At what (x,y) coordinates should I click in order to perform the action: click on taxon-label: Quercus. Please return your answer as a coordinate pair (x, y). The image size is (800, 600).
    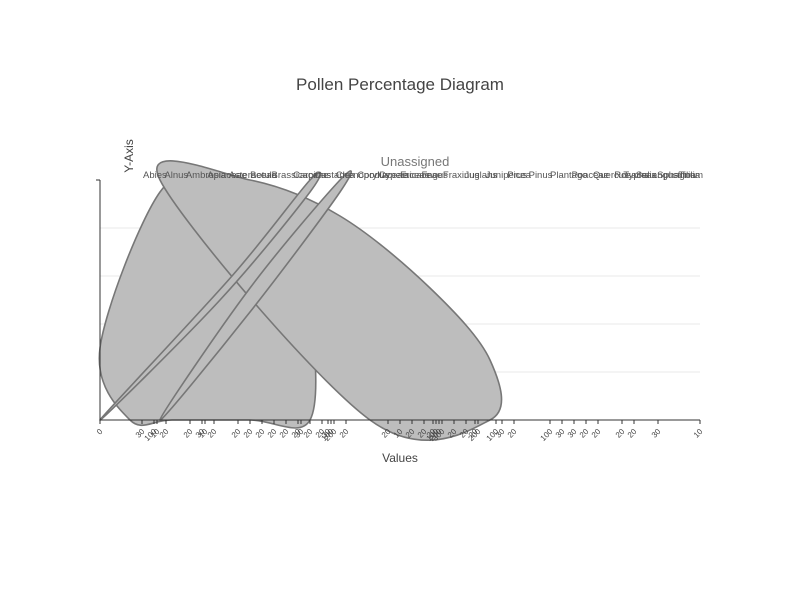
    Looking at the image, I should click on (611, 175).